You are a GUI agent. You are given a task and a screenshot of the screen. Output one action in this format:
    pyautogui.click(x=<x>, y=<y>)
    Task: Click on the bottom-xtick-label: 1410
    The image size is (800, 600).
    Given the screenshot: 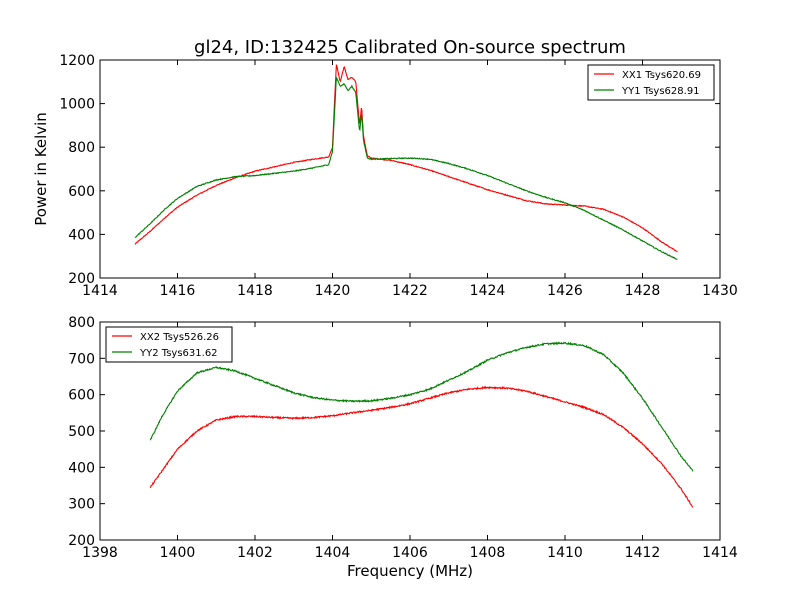 What is the action you would take?
    pyautogui.click(x=565, y=553)
    